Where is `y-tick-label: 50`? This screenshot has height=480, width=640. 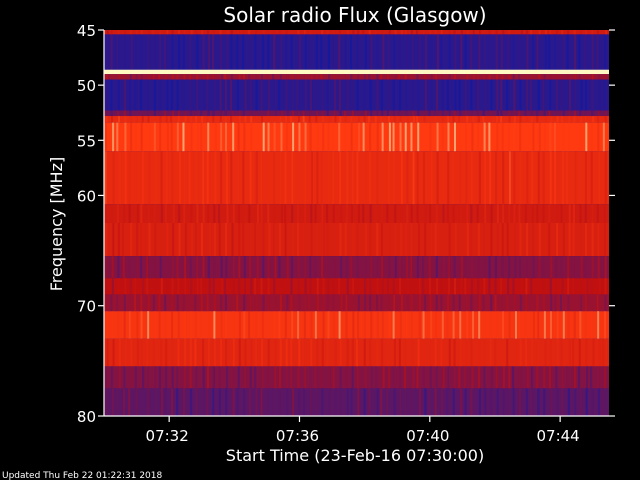
y-tick-label: 50 is located at coordinates (86, 86).